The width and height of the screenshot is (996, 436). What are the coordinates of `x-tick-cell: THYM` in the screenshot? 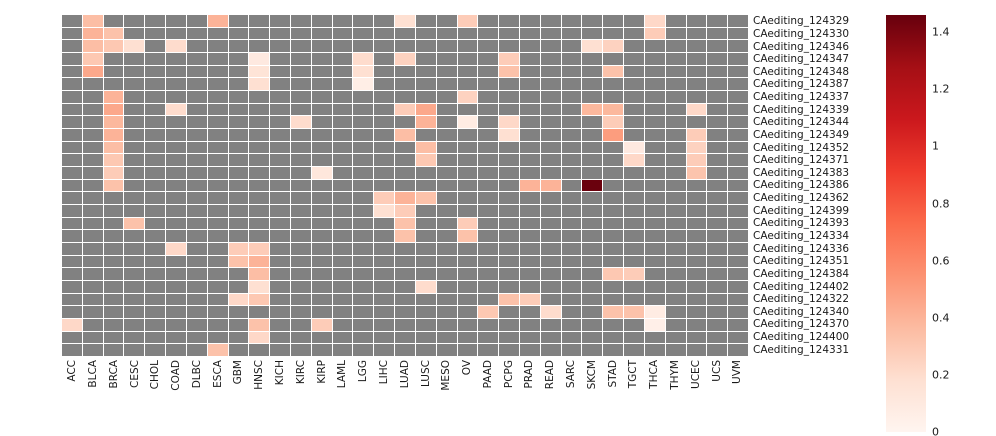 It's located at (675, 397).